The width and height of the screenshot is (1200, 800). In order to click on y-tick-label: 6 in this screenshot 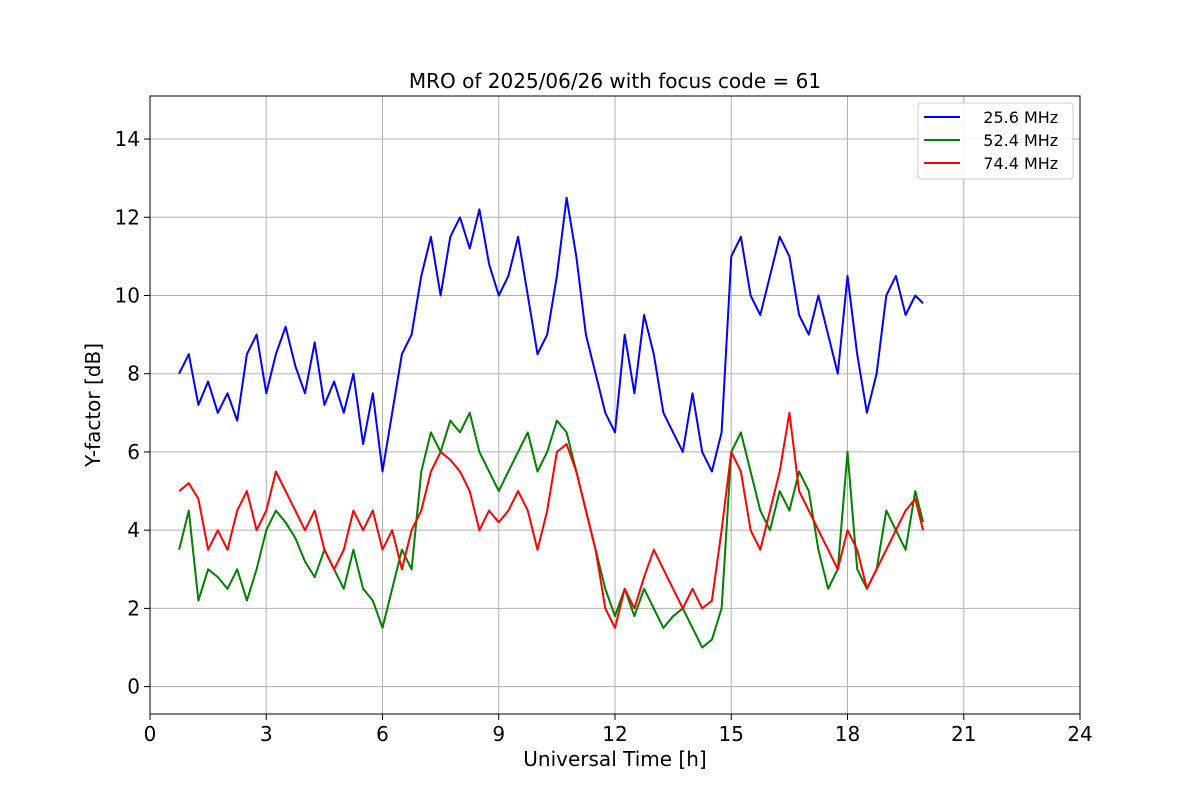, I will do `click(133, 452)`.